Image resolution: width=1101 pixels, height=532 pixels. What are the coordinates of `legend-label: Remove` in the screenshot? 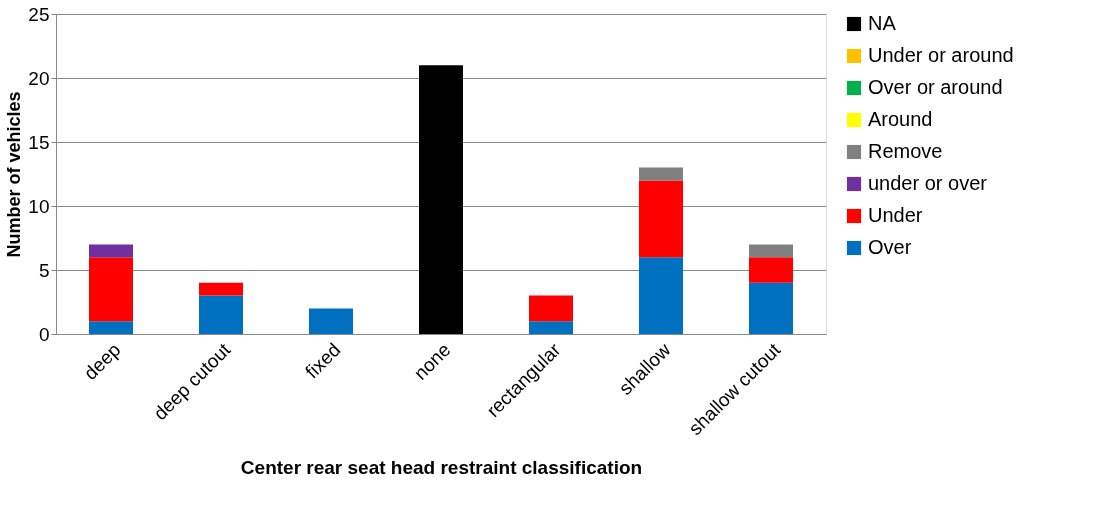 It's located at (905, 151).